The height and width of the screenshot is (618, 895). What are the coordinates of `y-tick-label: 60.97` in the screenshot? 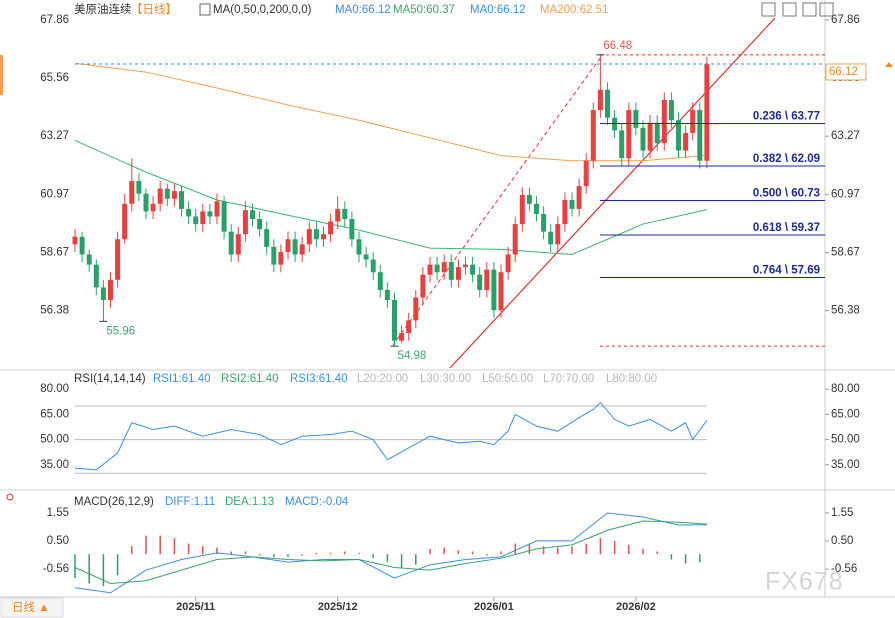 It's located at (845, 194).